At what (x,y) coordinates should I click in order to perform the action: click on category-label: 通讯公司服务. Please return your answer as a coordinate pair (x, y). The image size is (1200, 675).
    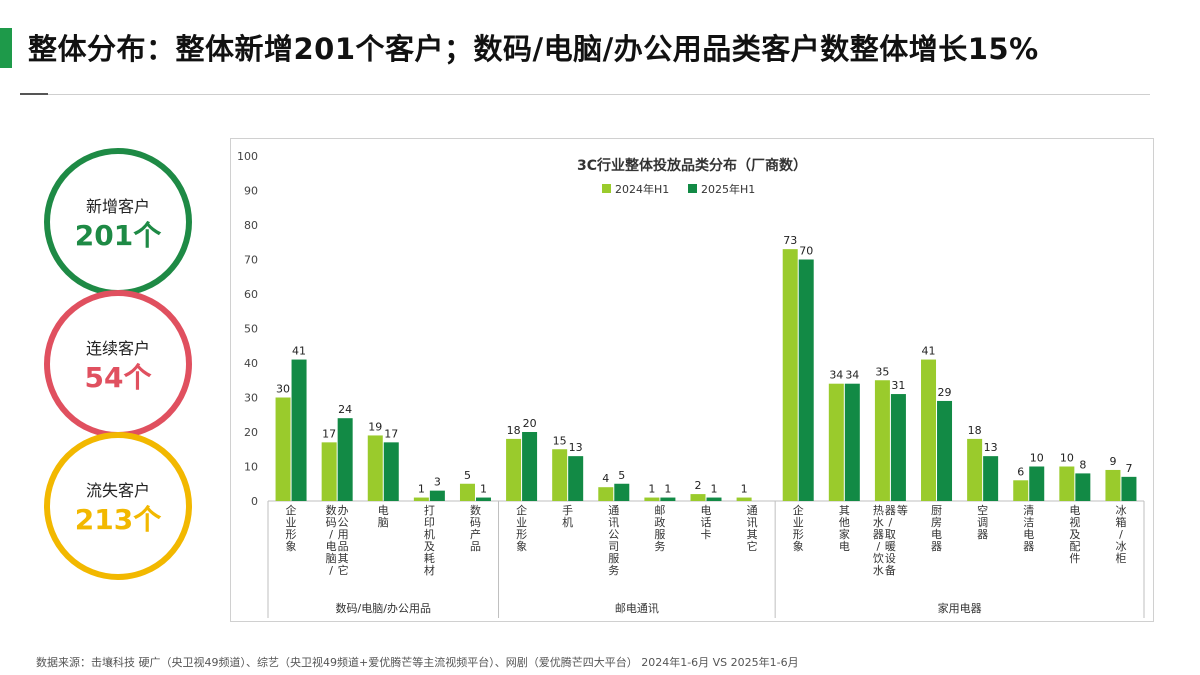
    Looking at the image, I should click on (613, 540).